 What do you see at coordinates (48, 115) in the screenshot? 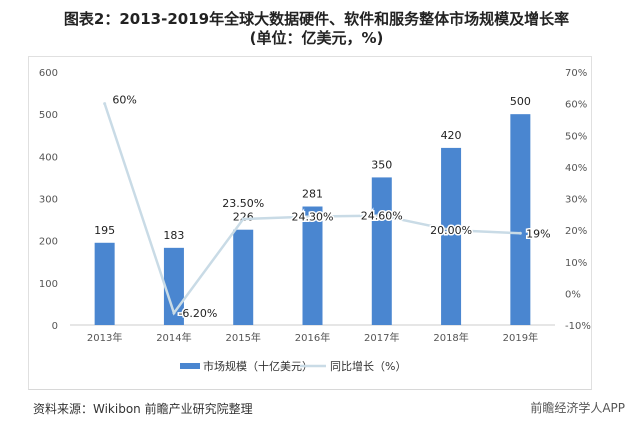
I see `left-tick-label: 500` at bounding box center [48, 115].